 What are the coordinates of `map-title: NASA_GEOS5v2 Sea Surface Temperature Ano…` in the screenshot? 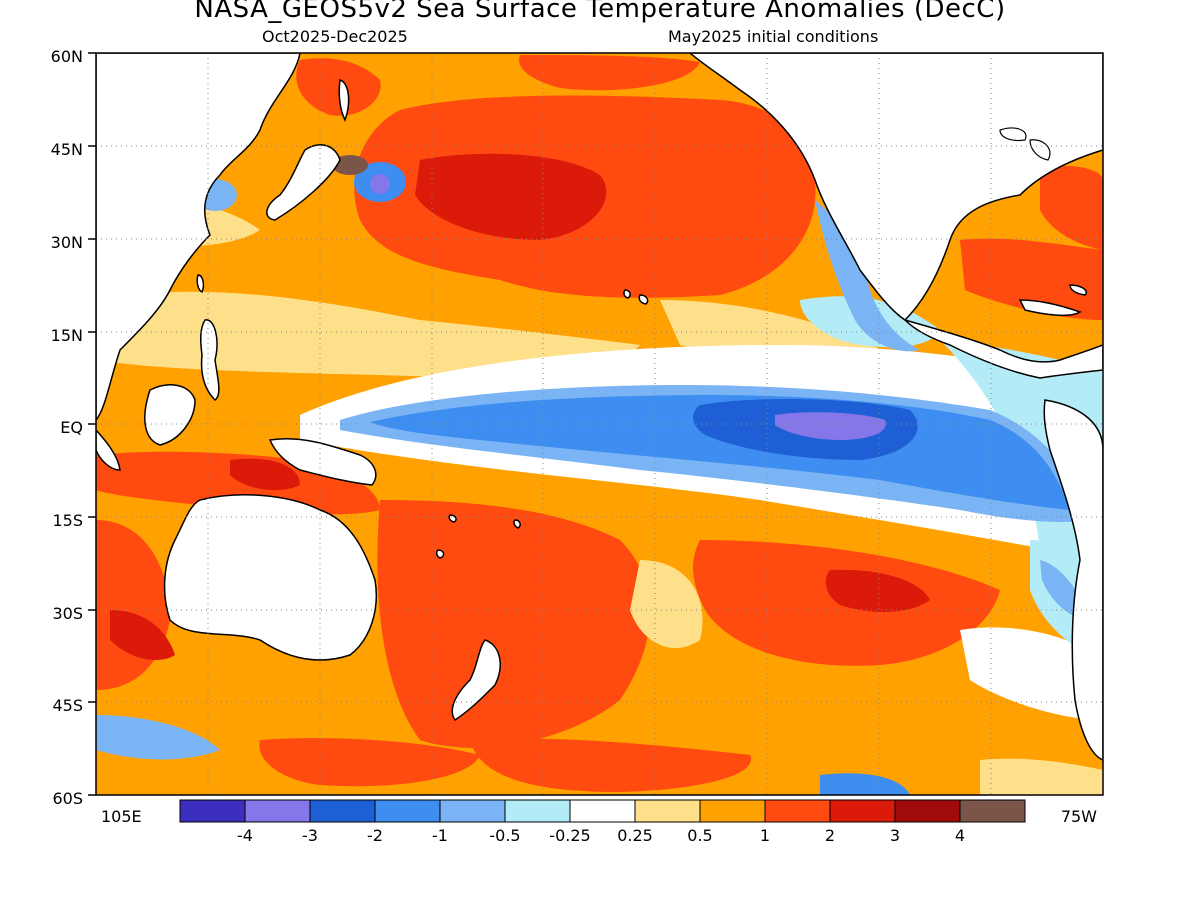 It's located at (600, 12).